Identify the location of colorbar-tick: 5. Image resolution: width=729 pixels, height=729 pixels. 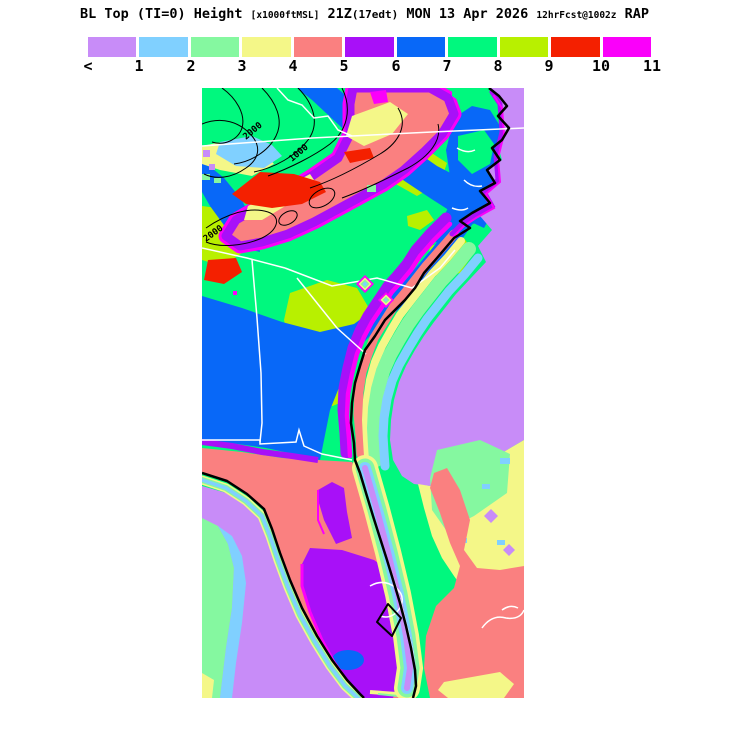
(344, 66).